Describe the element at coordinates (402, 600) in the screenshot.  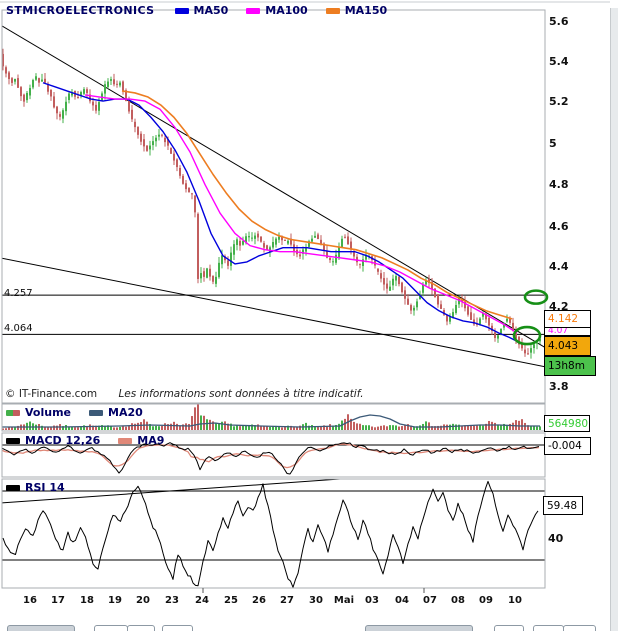
I see `date-label-04: 04` at that location.